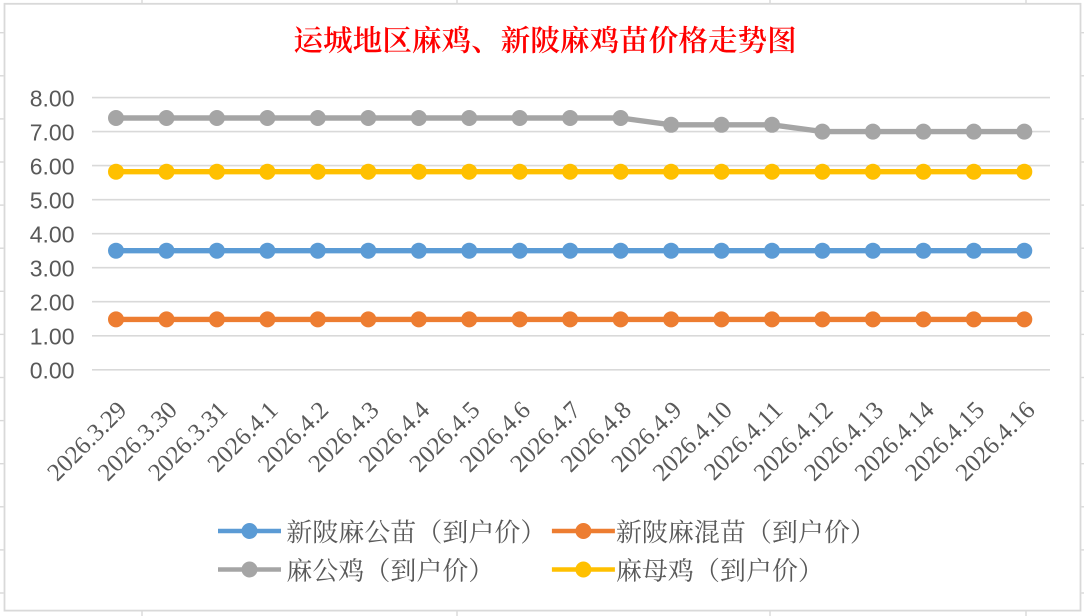 The image size is (1084, 616). What do you see at coordinates (52, 99) in the screenshot?
I see `svg-text: 8.00` at bounding box center [52, 99].